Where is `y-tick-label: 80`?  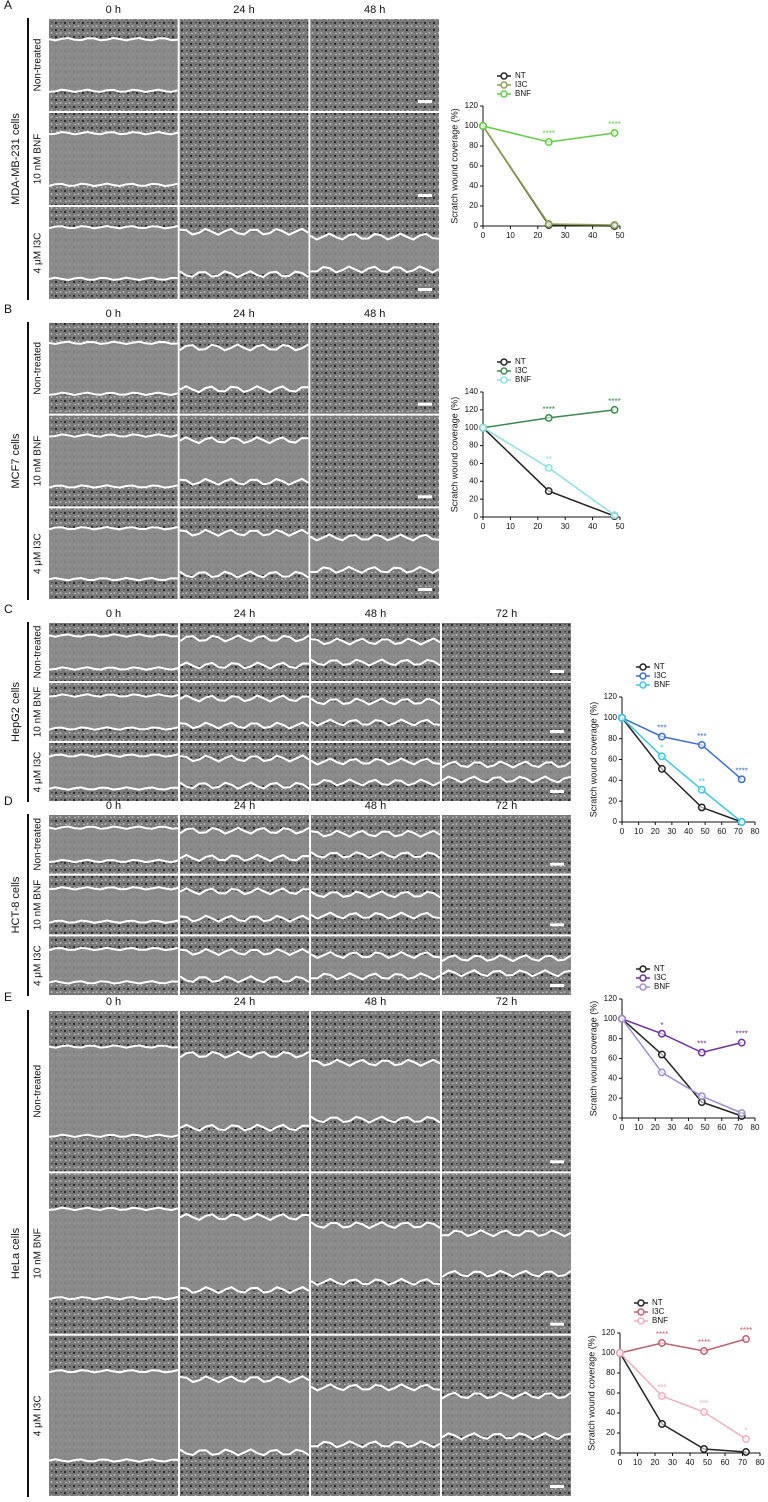 y-tick-label: 80 is located at coordinates (473, 145).